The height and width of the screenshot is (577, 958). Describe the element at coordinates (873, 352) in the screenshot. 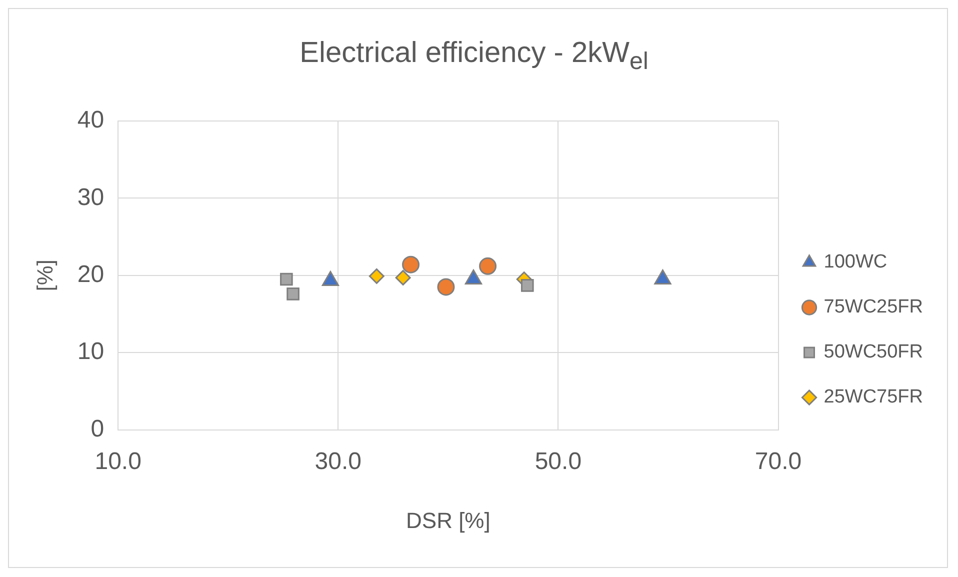

I see `legend-label: 50WC50FR` at that location.